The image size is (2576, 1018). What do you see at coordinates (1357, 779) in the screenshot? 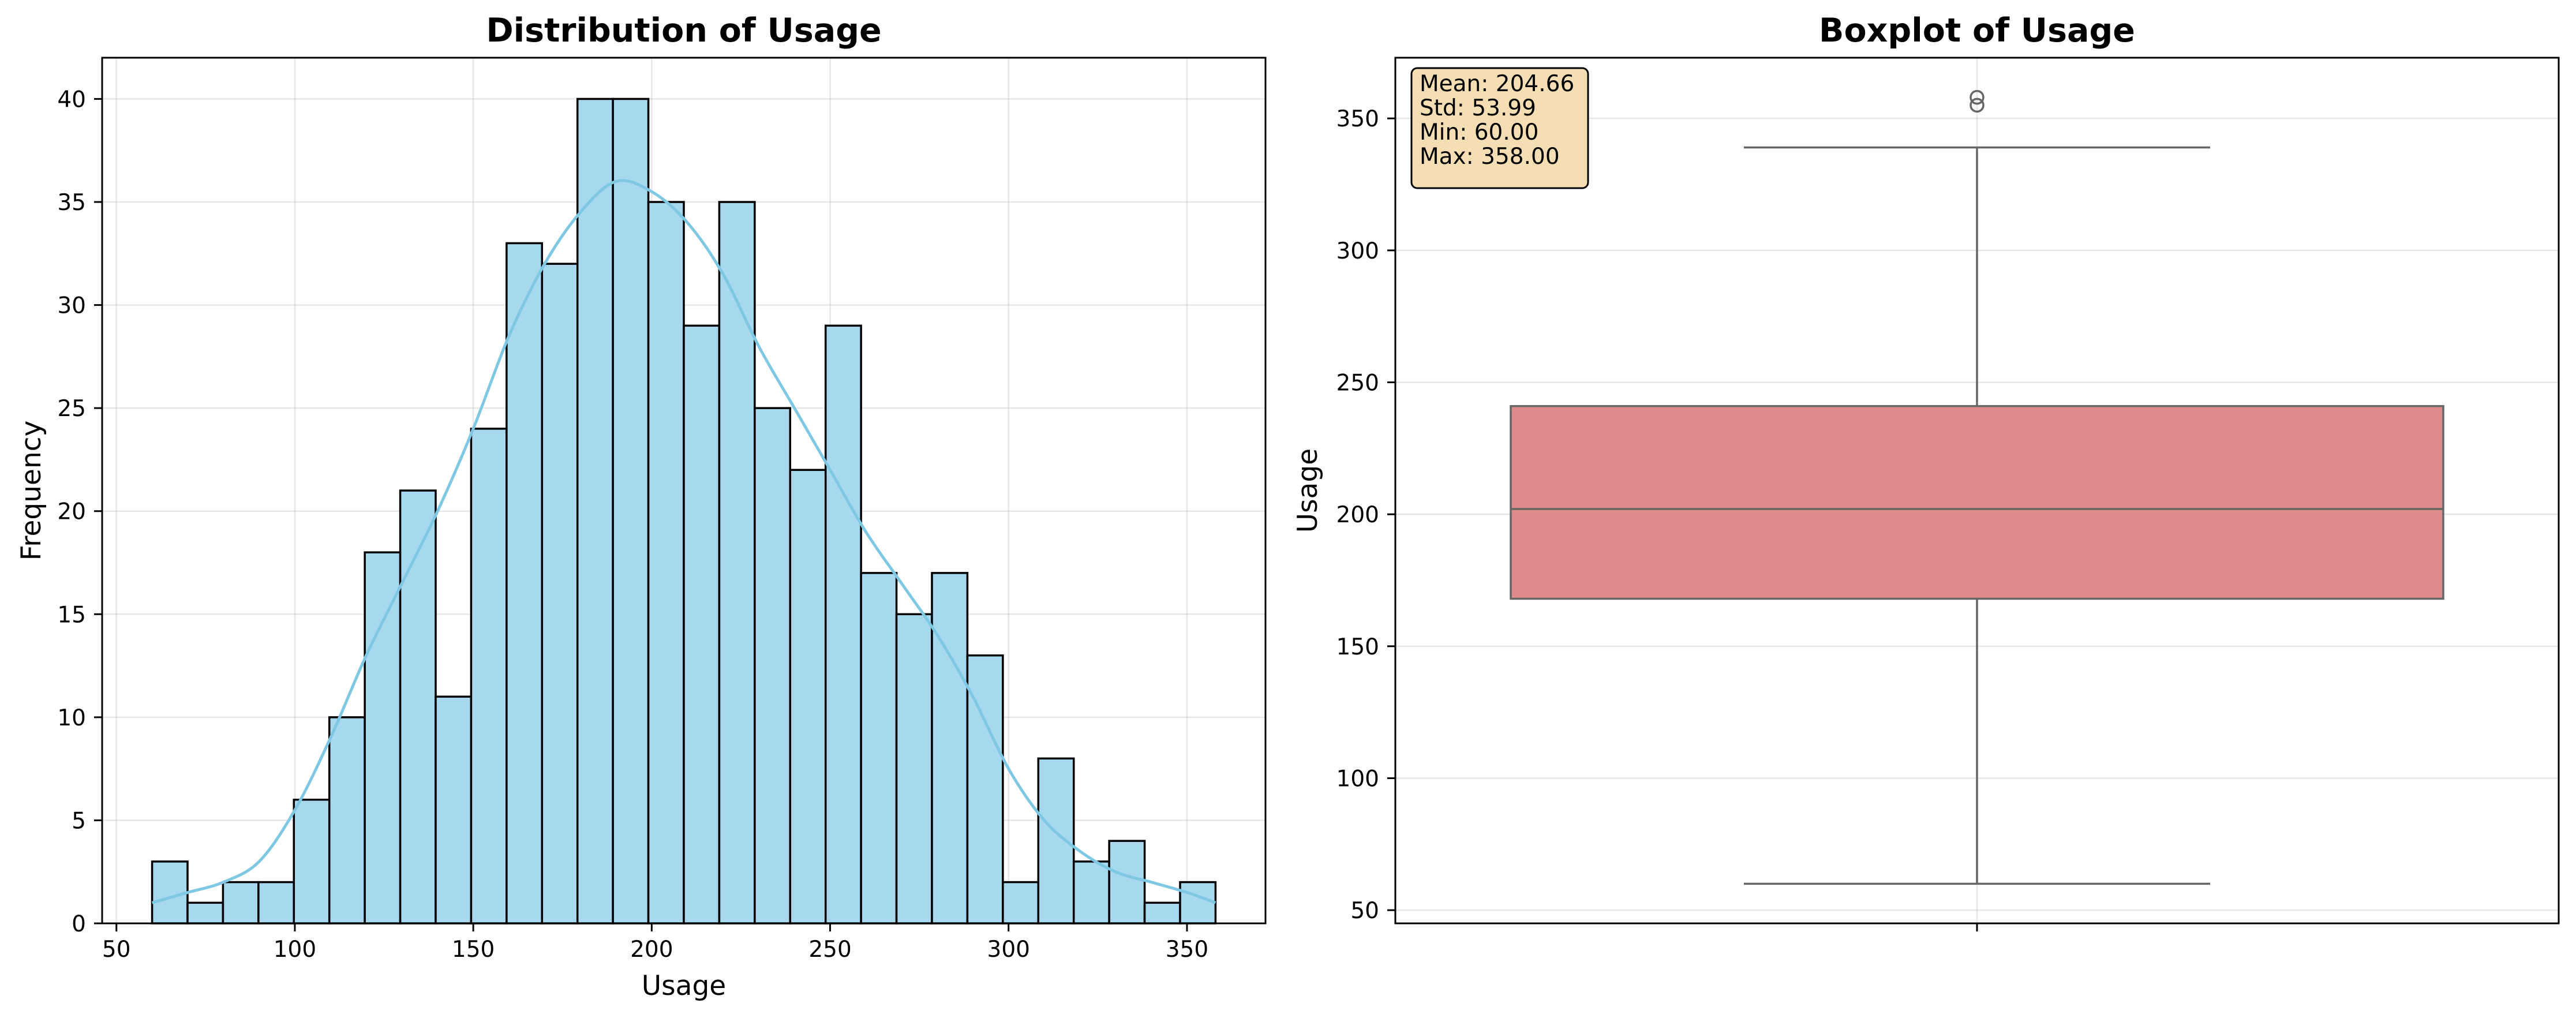
I see `y-tick-label: 100` at bounding box center [1357, 779].